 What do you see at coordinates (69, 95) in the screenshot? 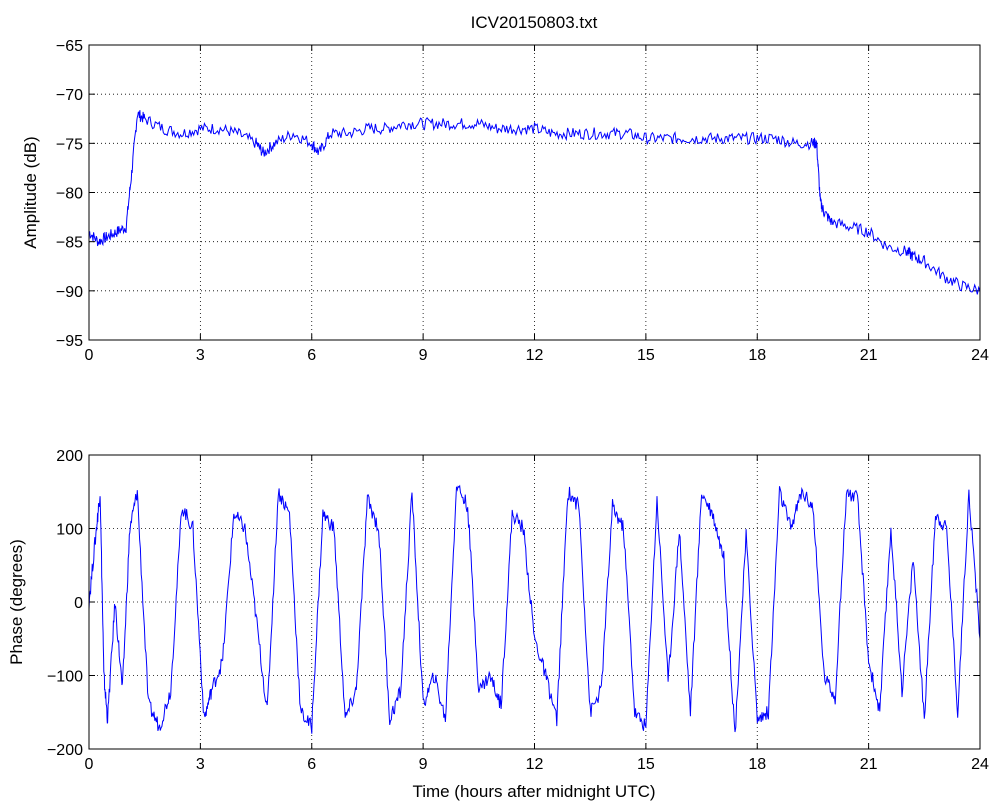
I see `amplitude-y-tick-label: −70` at bounding box center [69, 95].